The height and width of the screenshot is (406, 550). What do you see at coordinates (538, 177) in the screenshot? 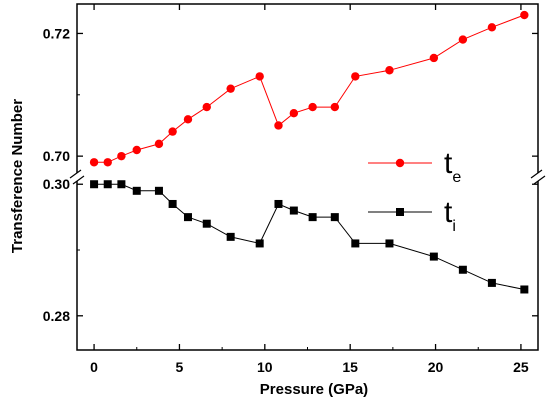
I see `axis-break-gap-right` at bounding box center [538, 177].